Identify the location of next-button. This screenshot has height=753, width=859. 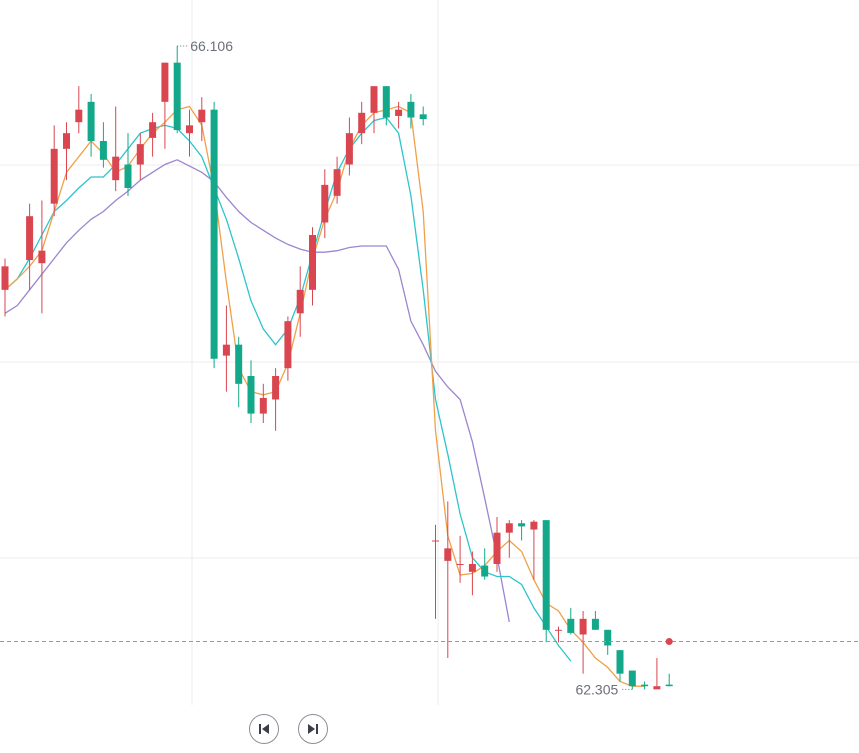
(313, 729).